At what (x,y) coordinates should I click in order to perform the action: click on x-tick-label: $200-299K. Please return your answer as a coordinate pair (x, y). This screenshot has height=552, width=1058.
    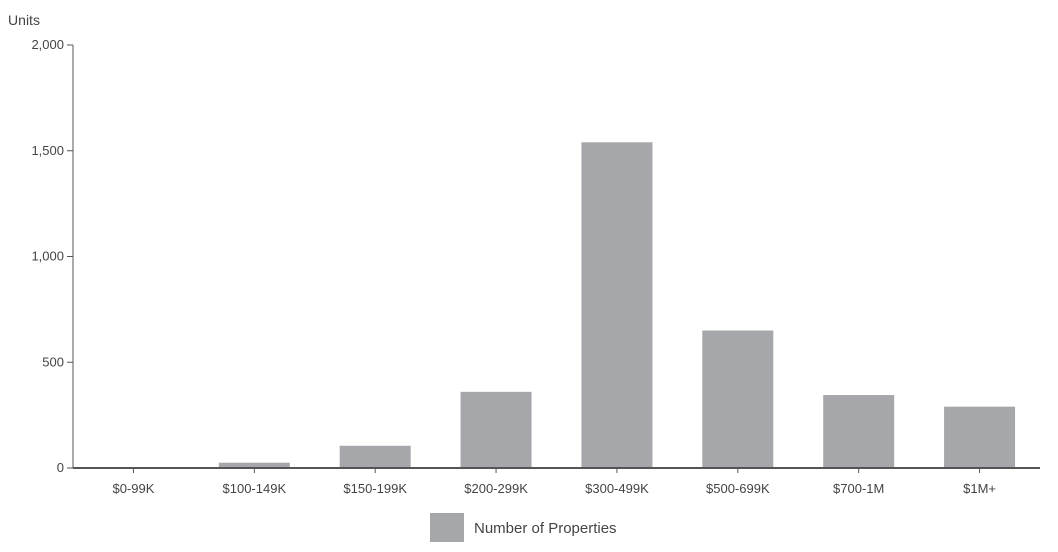
    Looking at the image, I should click on (496, 488).